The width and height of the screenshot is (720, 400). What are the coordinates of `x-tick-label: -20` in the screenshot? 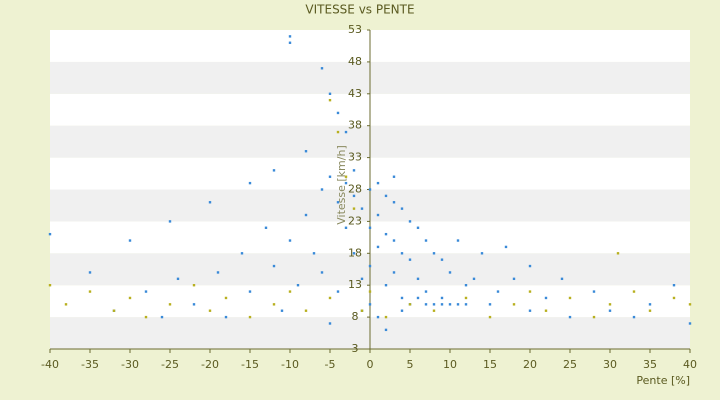 It's located at (210, 364).